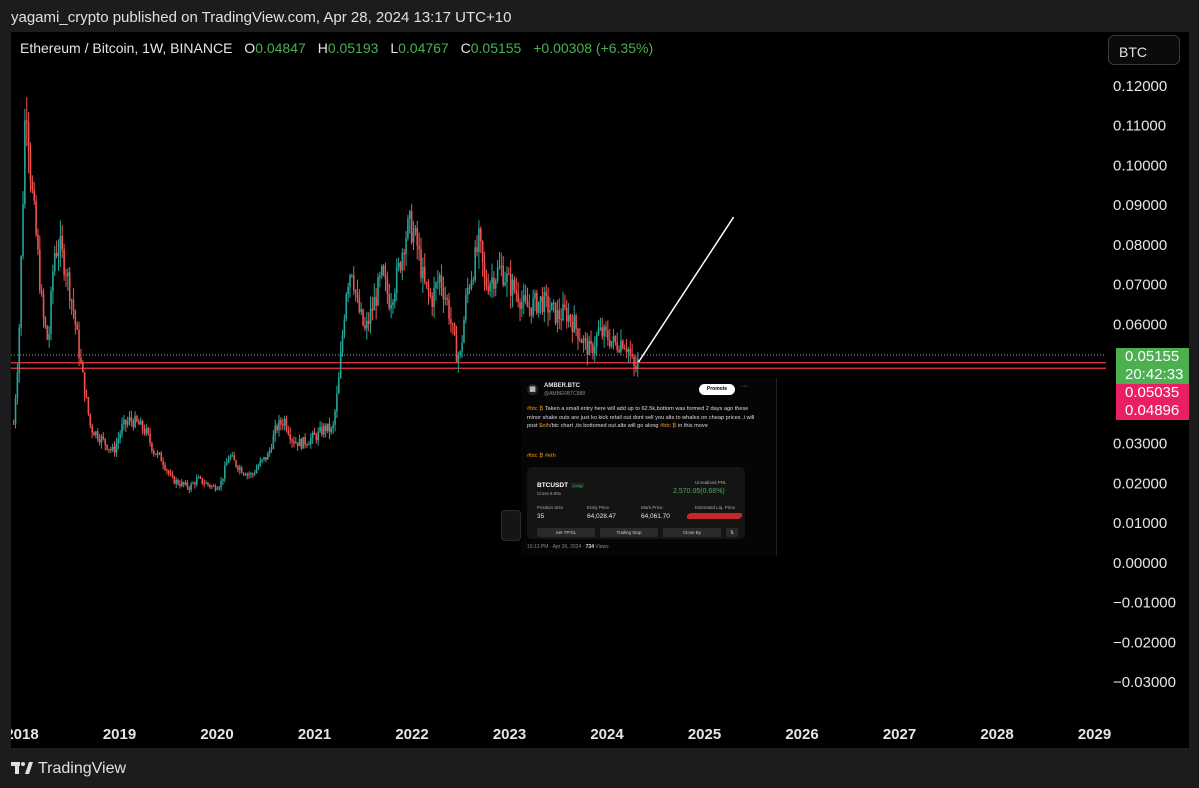 The height and width of the screenshot is (788, 1199). What do you see at coordinates (629, 532) in the screenshot?
I see `card-trailing-stop-button: Trailing Stop` at bounding box center [629, 532].